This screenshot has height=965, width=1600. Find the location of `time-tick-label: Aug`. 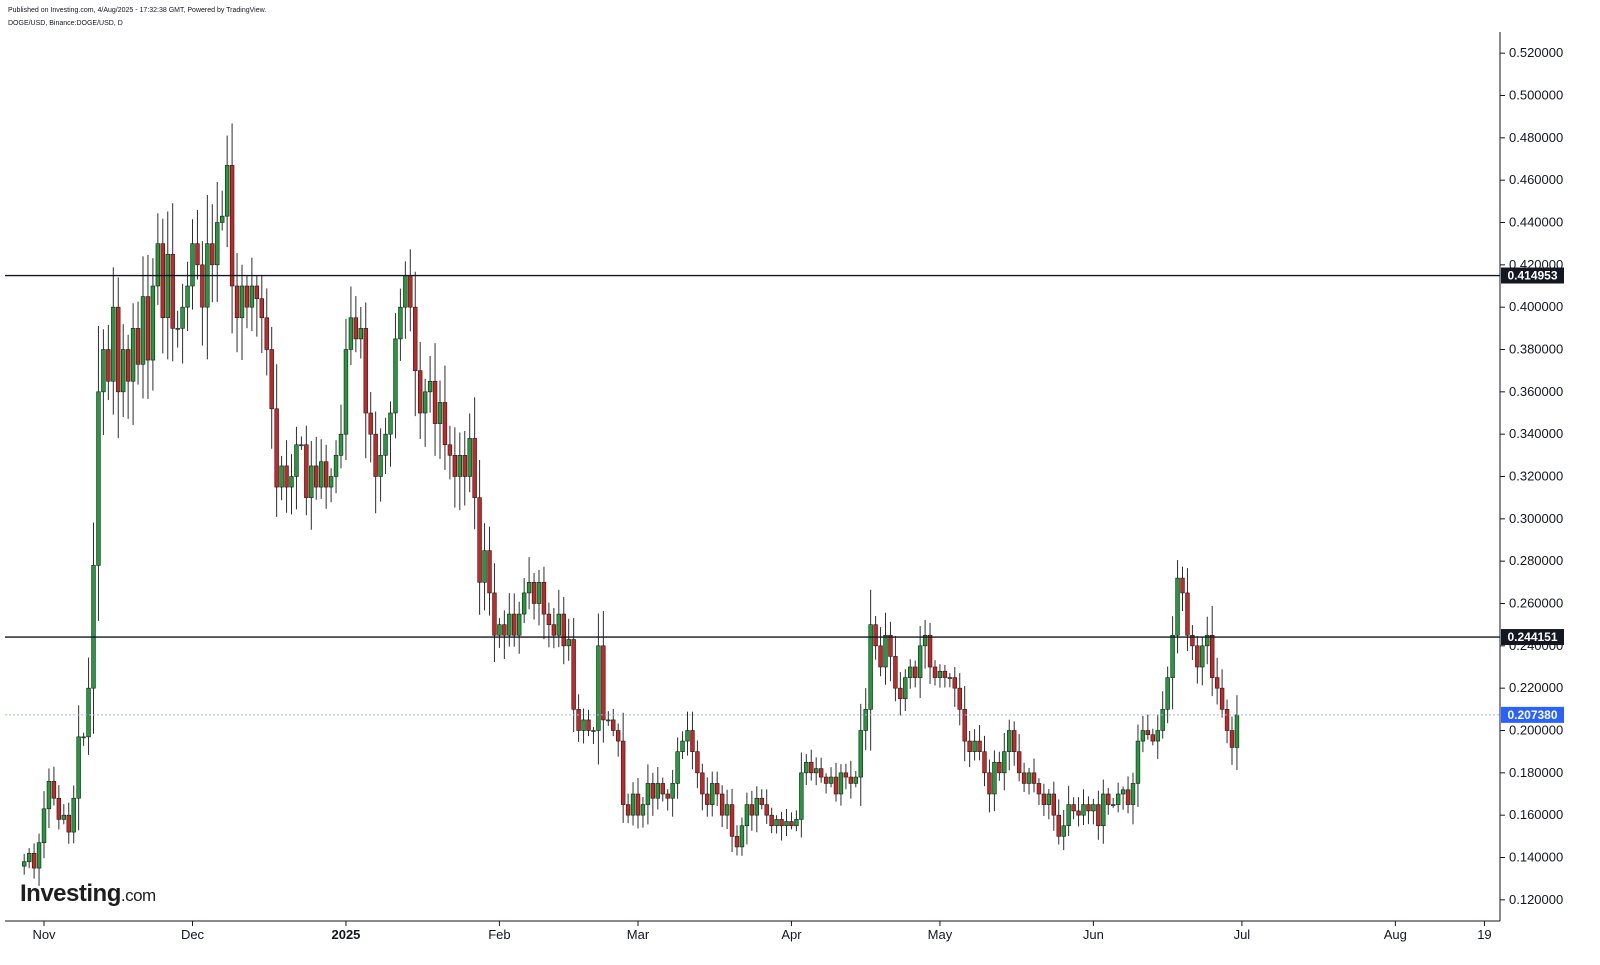

time-tick-label: Aug is located at coordinates (1395, 934).